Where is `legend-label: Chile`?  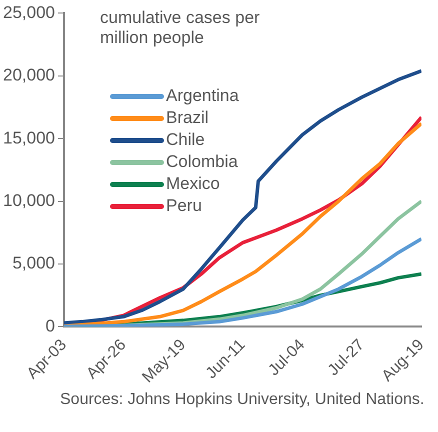
legend-label: Chile is located at coordinates (185, 140).